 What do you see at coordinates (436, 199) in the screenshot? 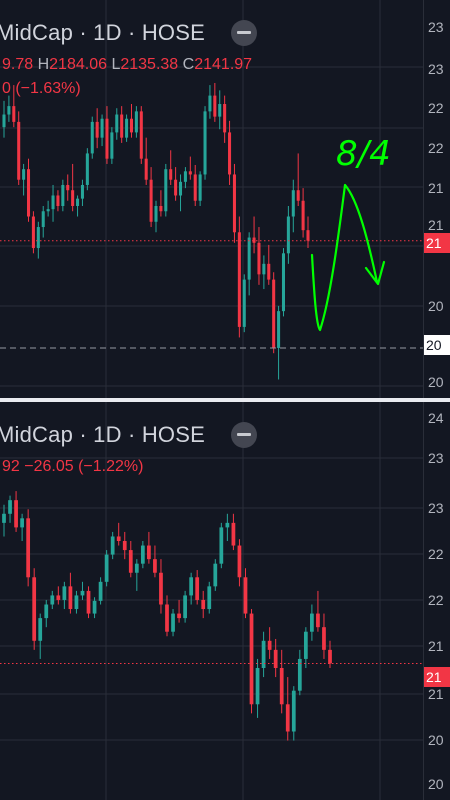
I see `top-price-axis: 23 23 22 22 21 21 20 20 21 20` at bounding box center [436, 199].